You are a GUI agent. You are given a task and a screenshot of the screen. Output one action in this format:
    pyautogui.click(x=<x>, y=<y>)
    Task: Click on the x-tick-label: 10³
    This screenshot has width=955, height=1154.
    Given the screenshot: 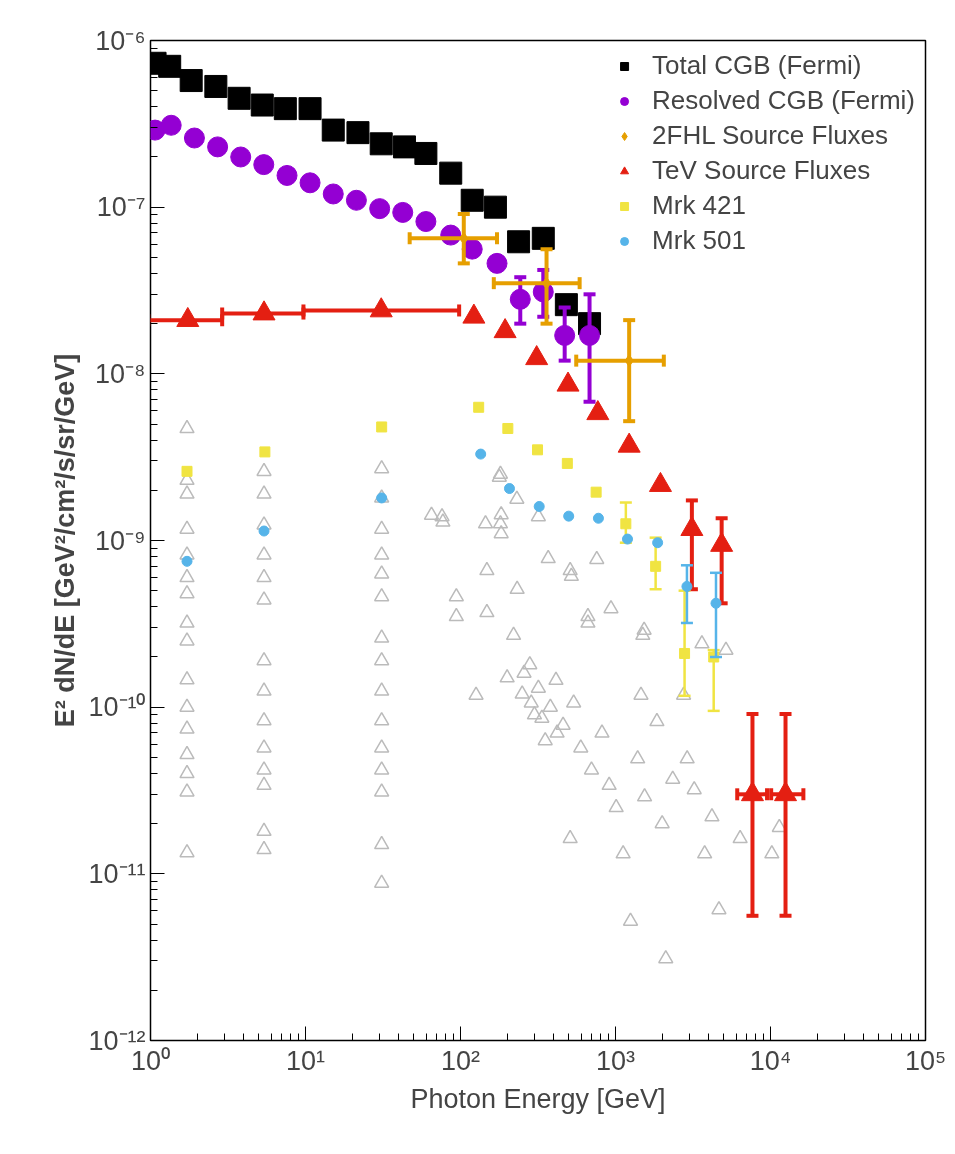 What is the action you would take?
    pyautogui.click(x=615, y=1060)
    